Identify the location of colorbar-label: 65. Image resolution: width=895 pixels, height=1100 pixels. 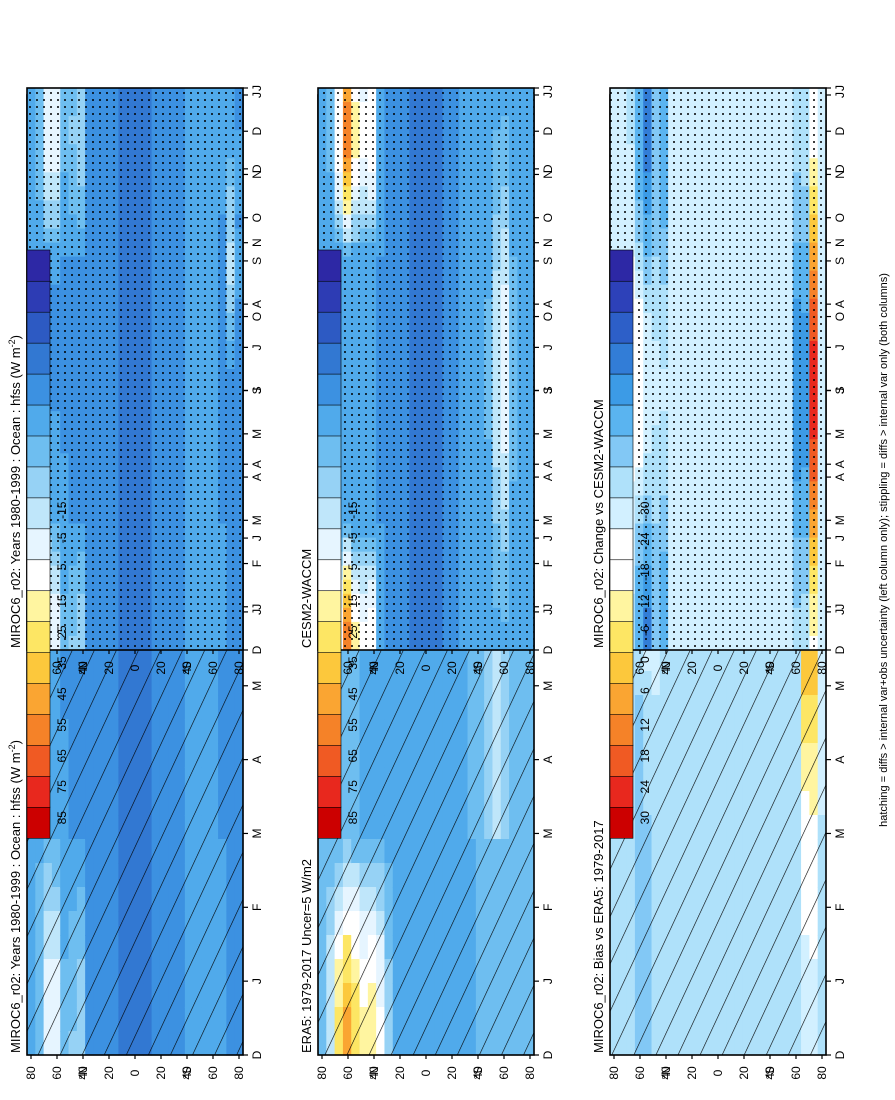
(62, 756).